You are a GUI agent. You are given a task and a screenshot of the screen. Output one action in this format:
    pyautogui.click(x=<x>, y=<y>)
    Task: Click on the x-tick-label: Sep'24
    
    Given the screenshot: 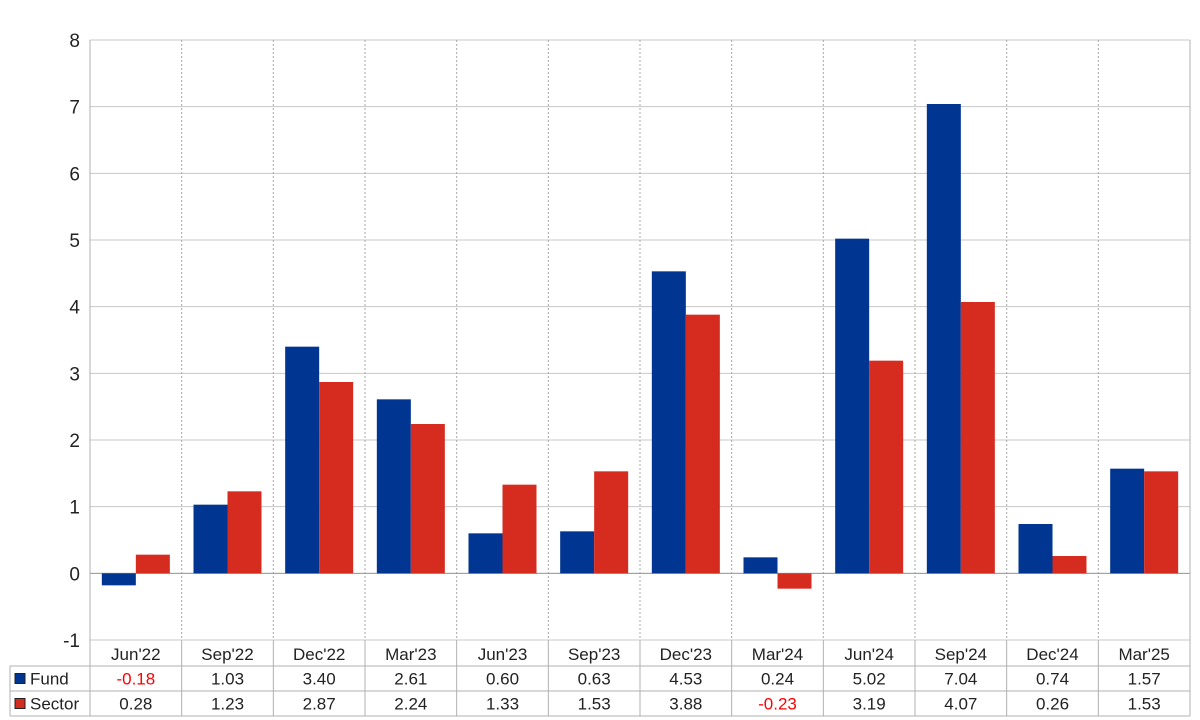 What is the action you would take?
    pyautogui.click(x=961, y=654)
    